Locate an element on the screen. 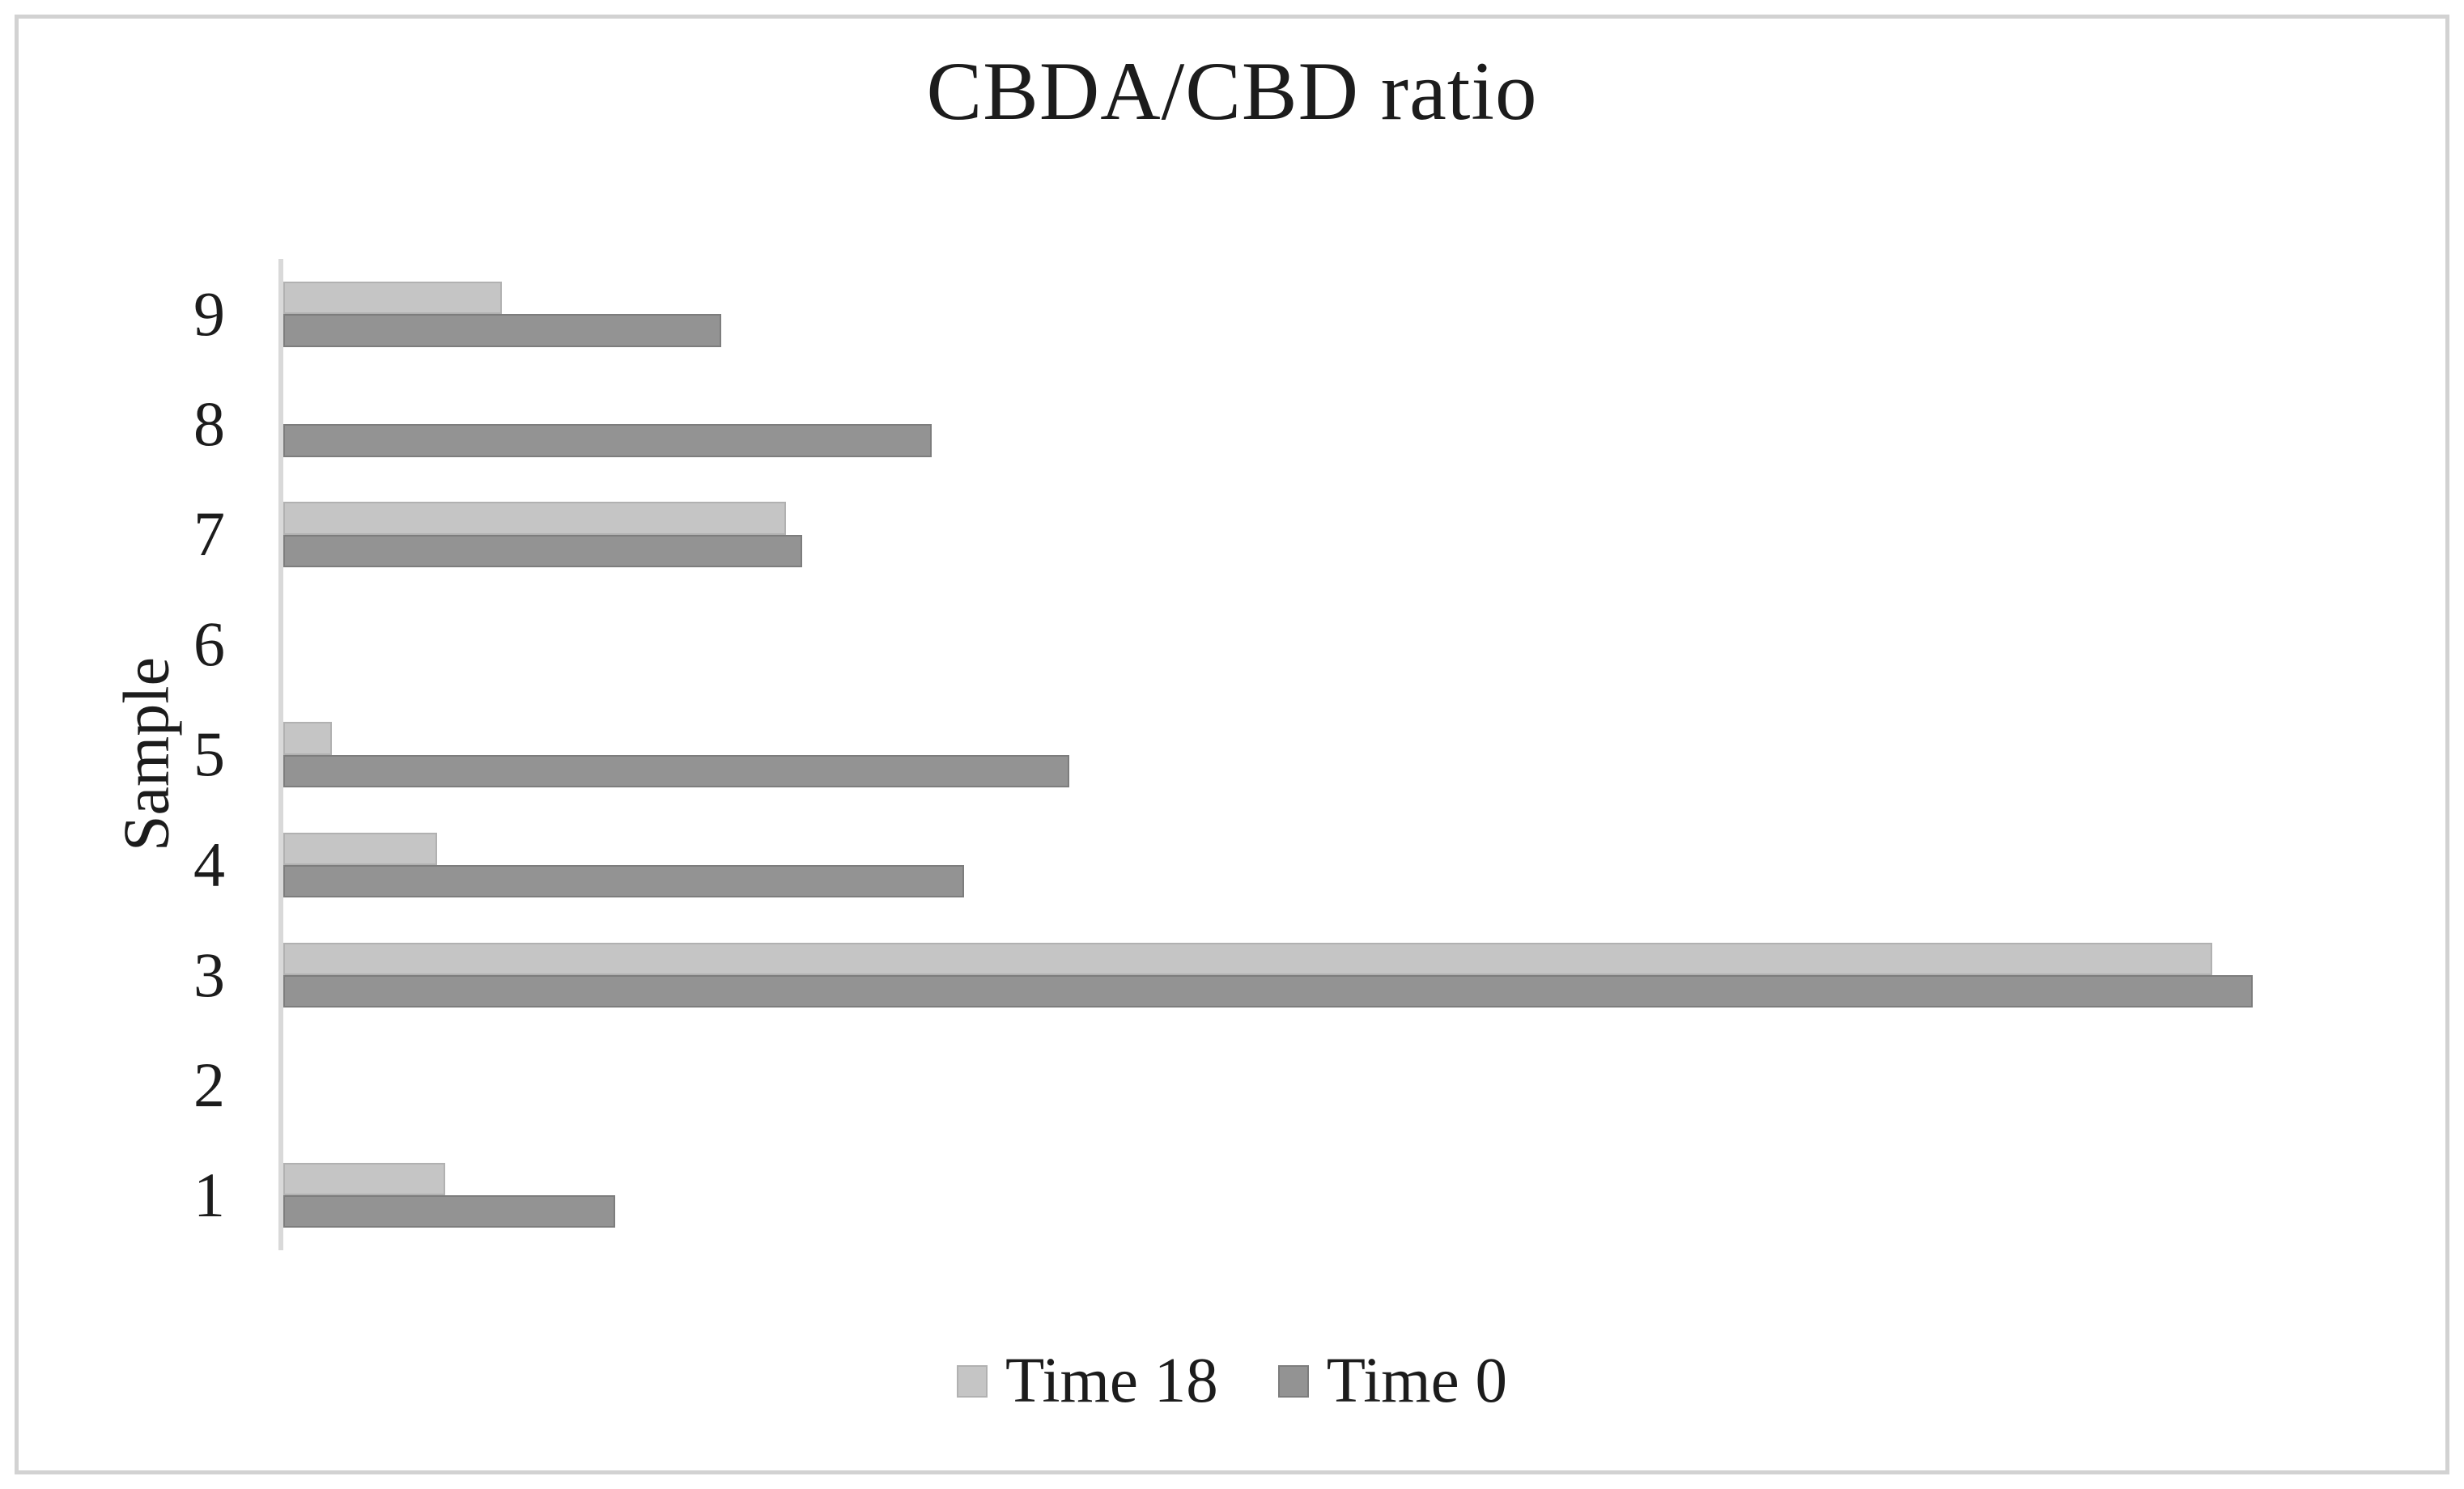 Image resolution: width=2464 pixels, height=1489 pixels. legend-label: Time 0 is located at coordinates (1416, 1381).